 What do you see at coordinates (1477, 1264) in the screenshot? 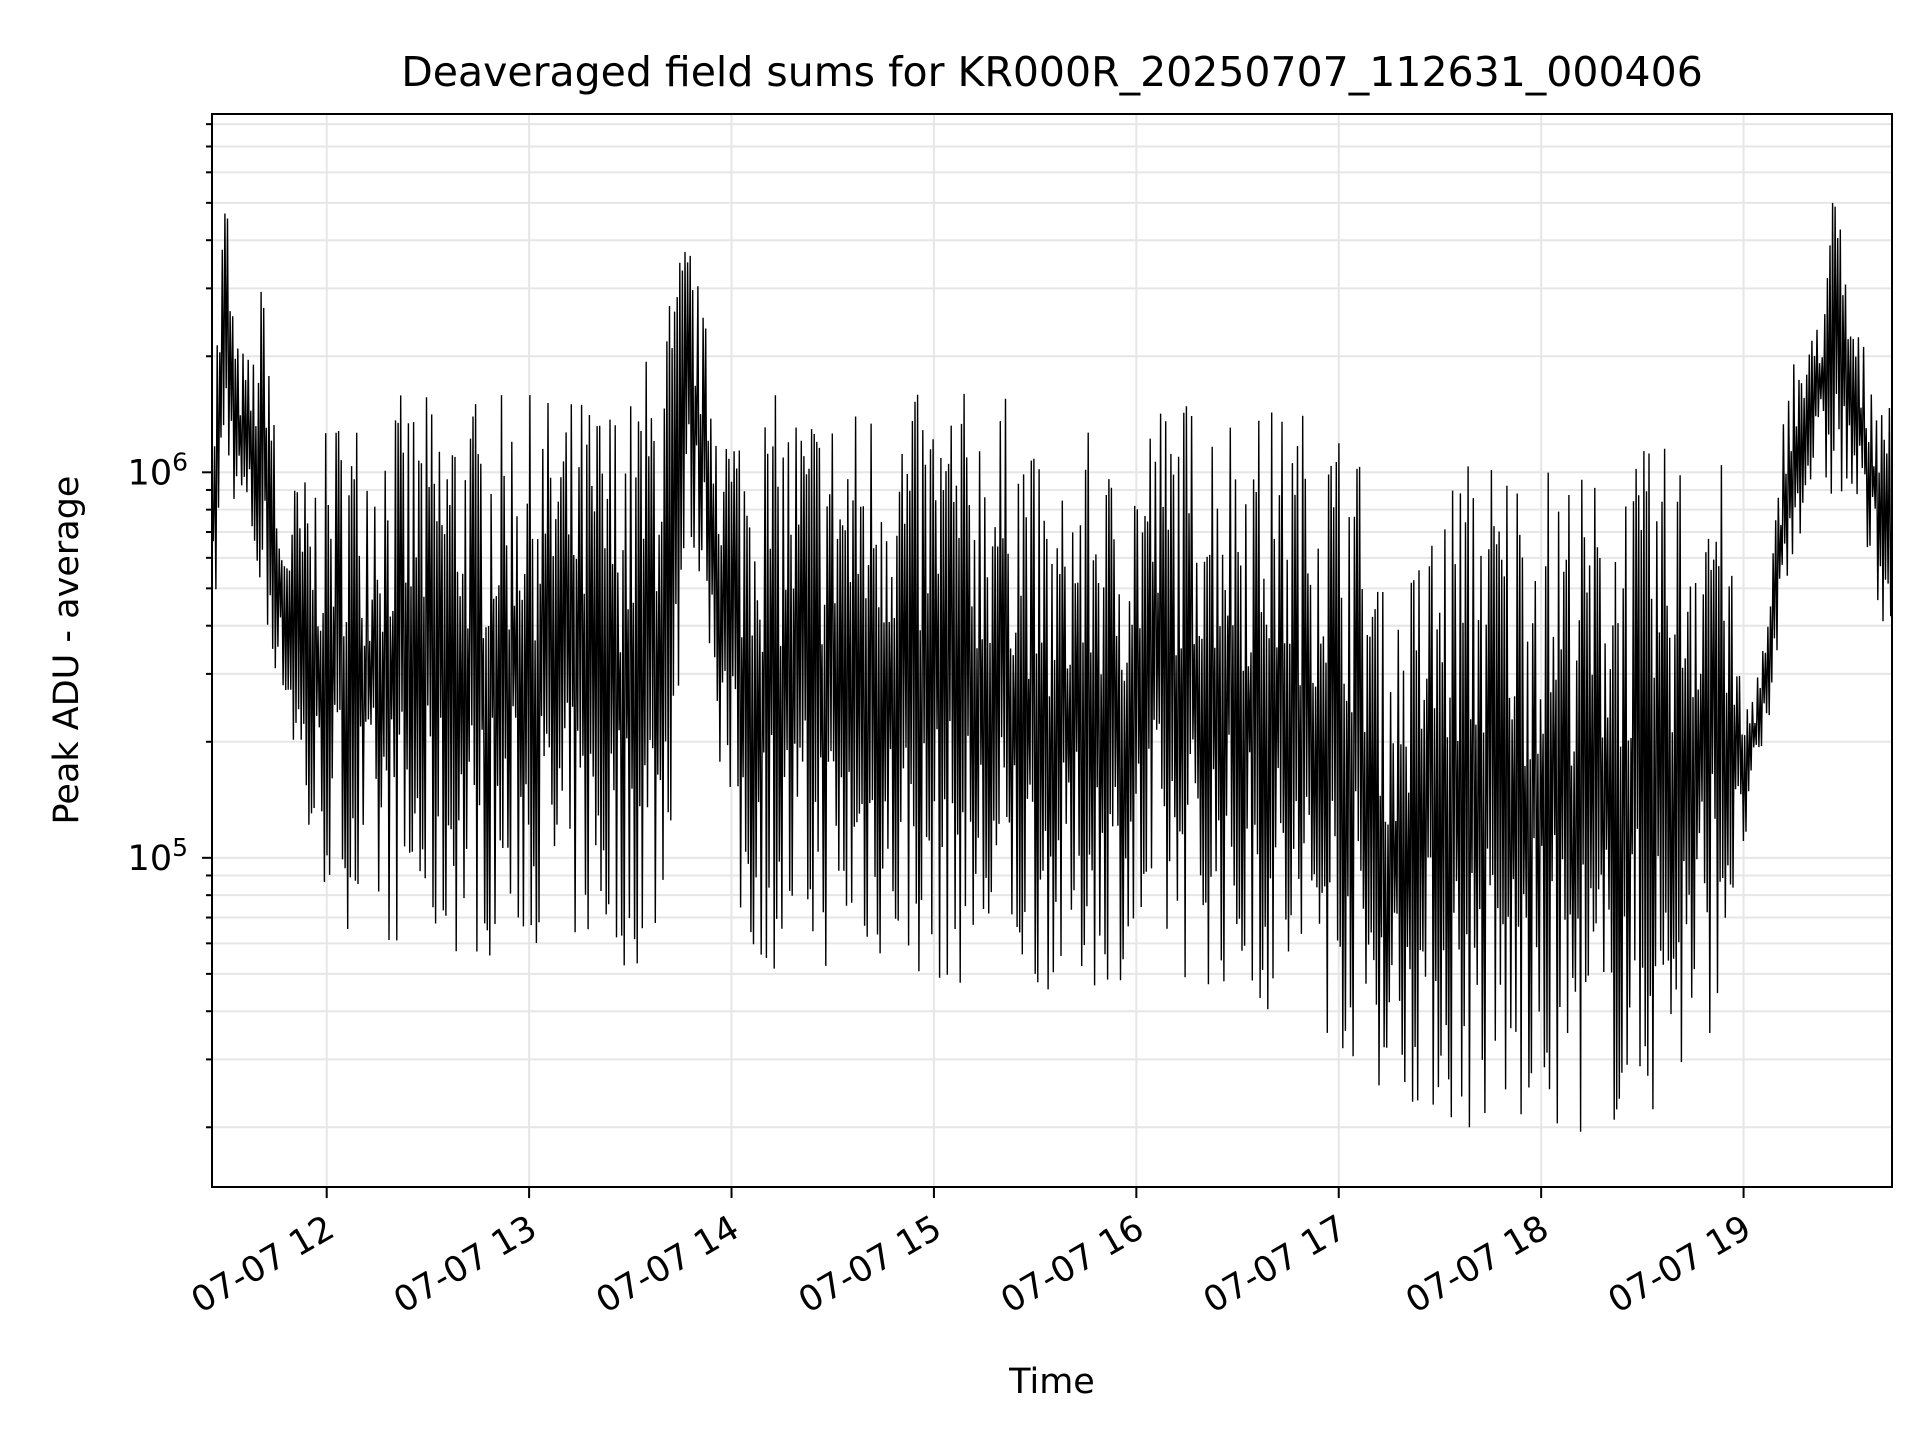
I see `x-tick-label: 07-07 18` at bounding box center [1477, 1264].